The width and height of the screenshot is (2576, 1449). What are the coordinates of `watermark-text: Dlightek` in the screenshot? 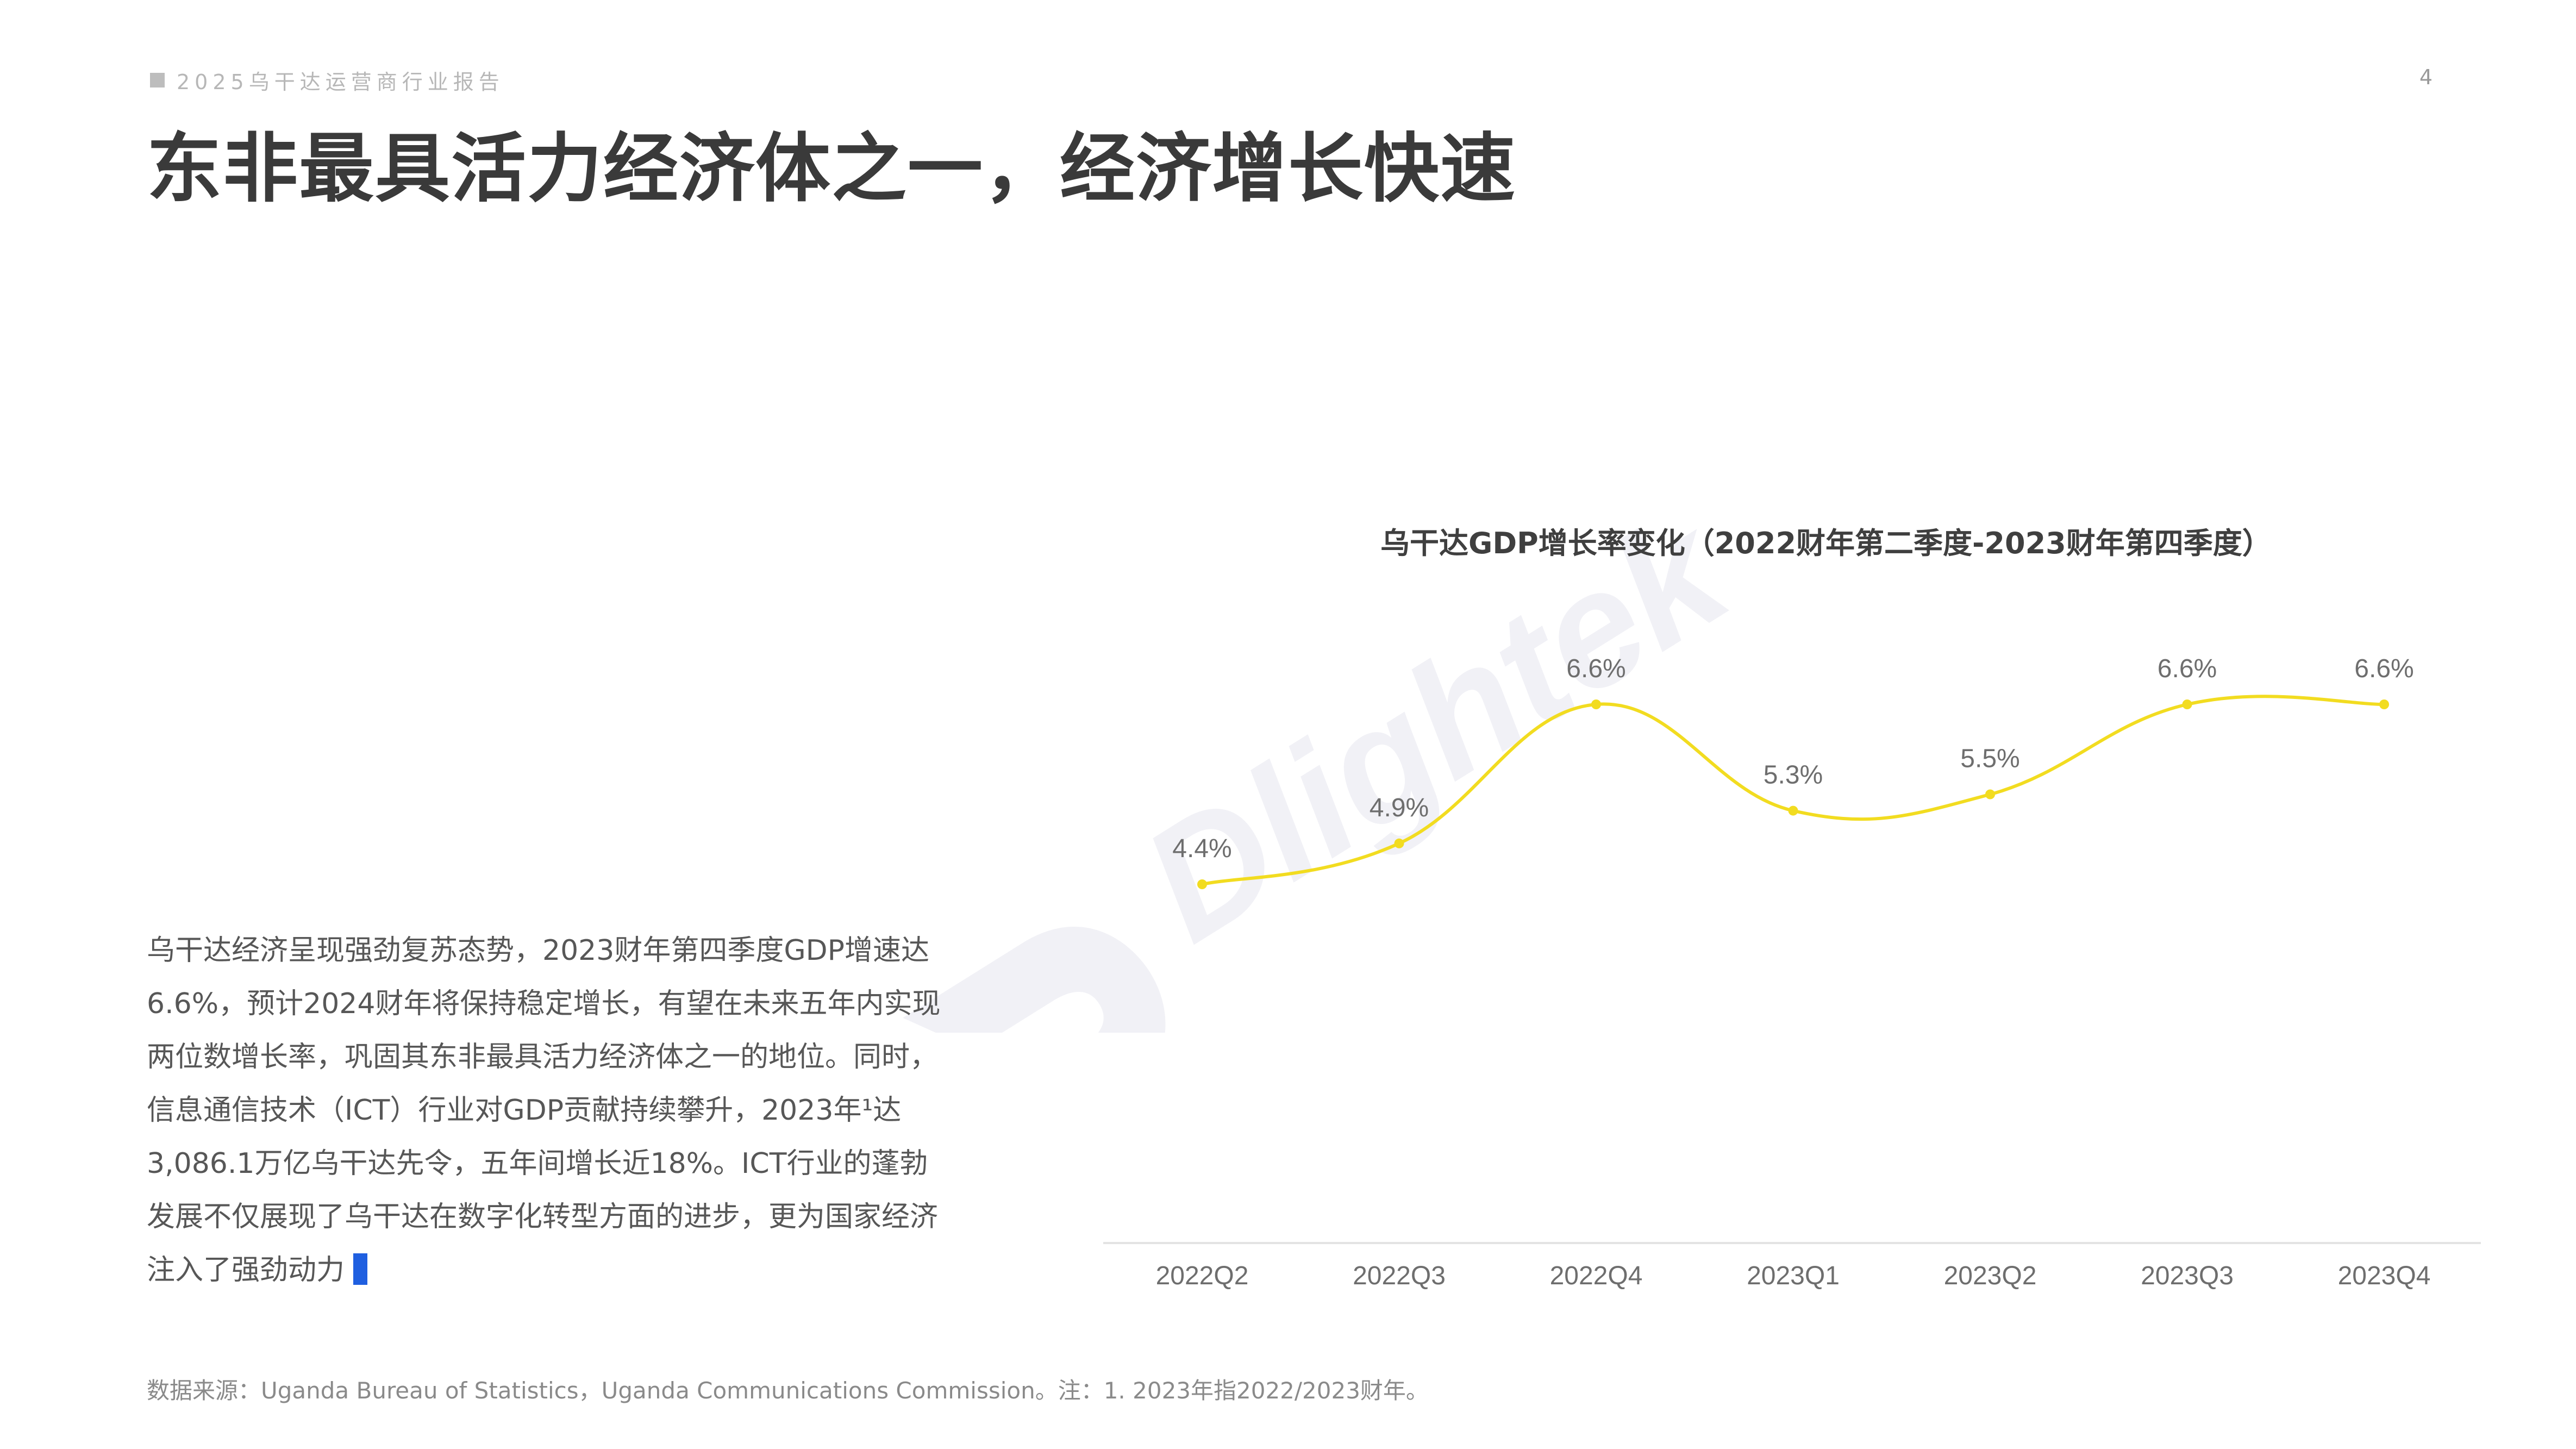 It's located at (1438, 733).